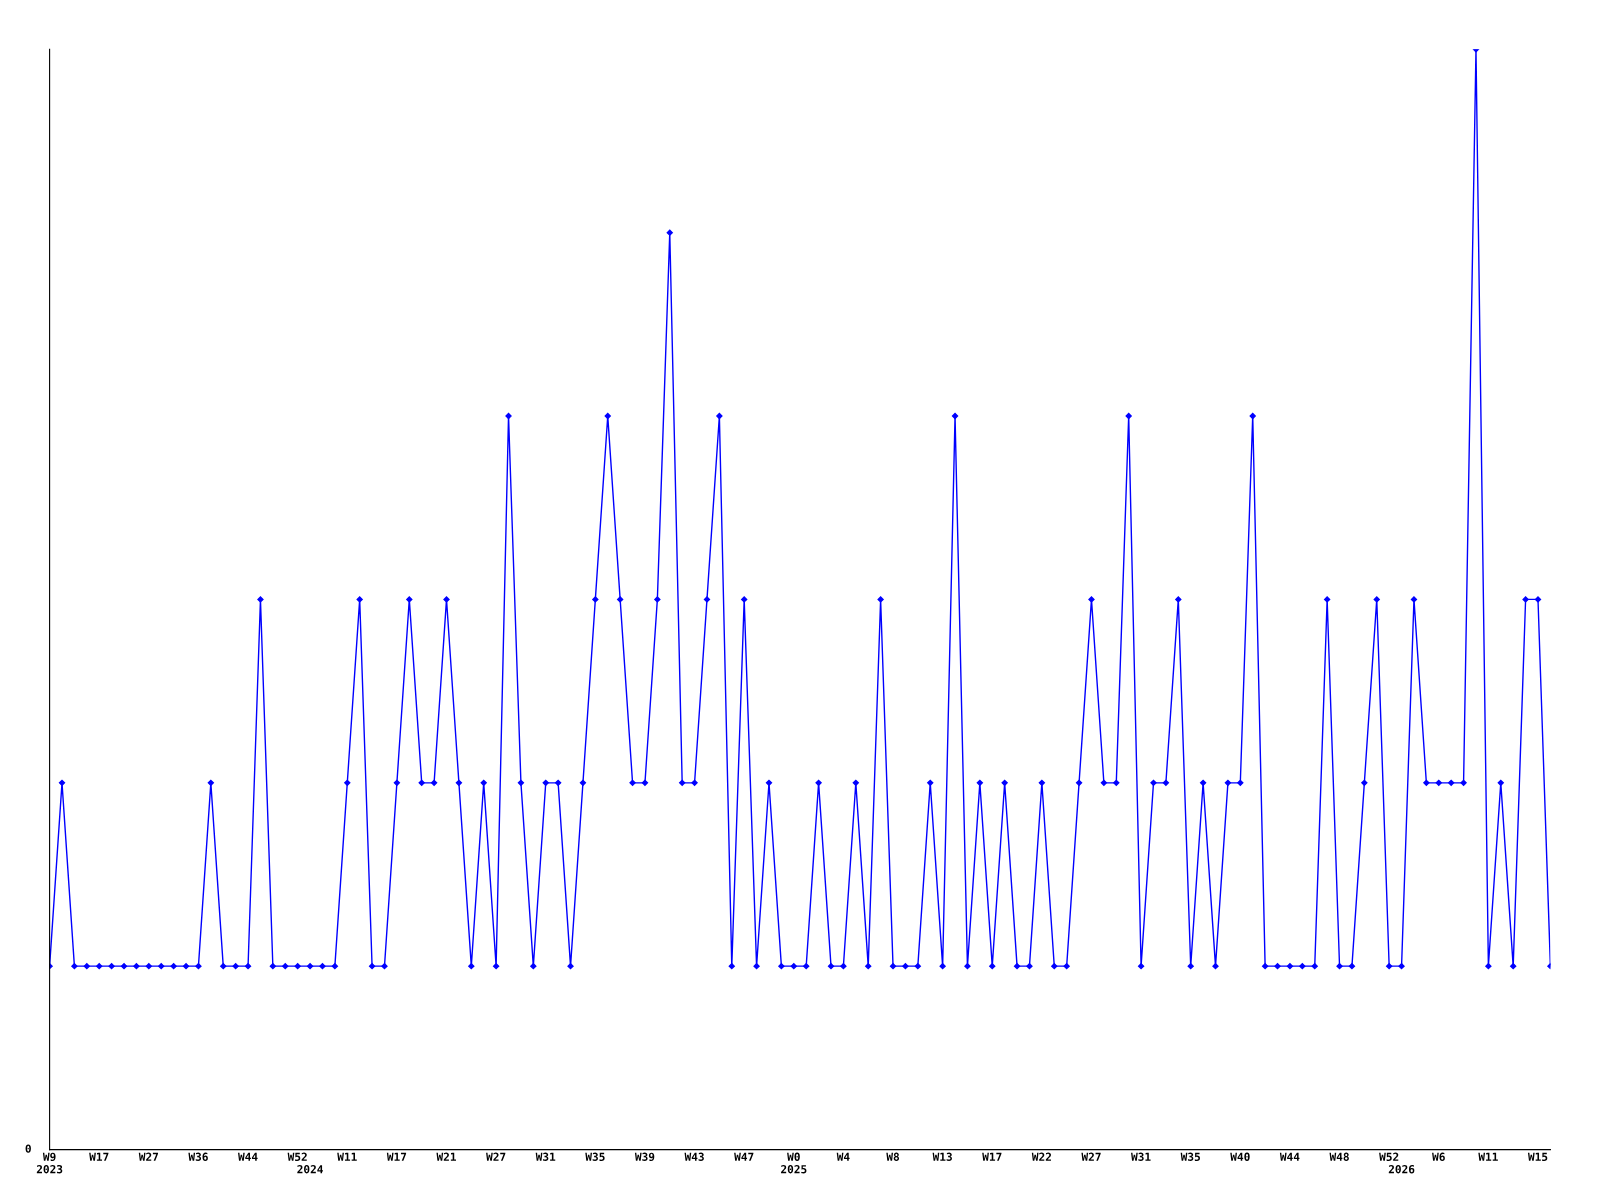 The image size is (1600, 1200). What do you see at coordinates (1339, 1156) in the screenshot?
I see `x-tick-label: W48` at bounding box center [1339, 1156].